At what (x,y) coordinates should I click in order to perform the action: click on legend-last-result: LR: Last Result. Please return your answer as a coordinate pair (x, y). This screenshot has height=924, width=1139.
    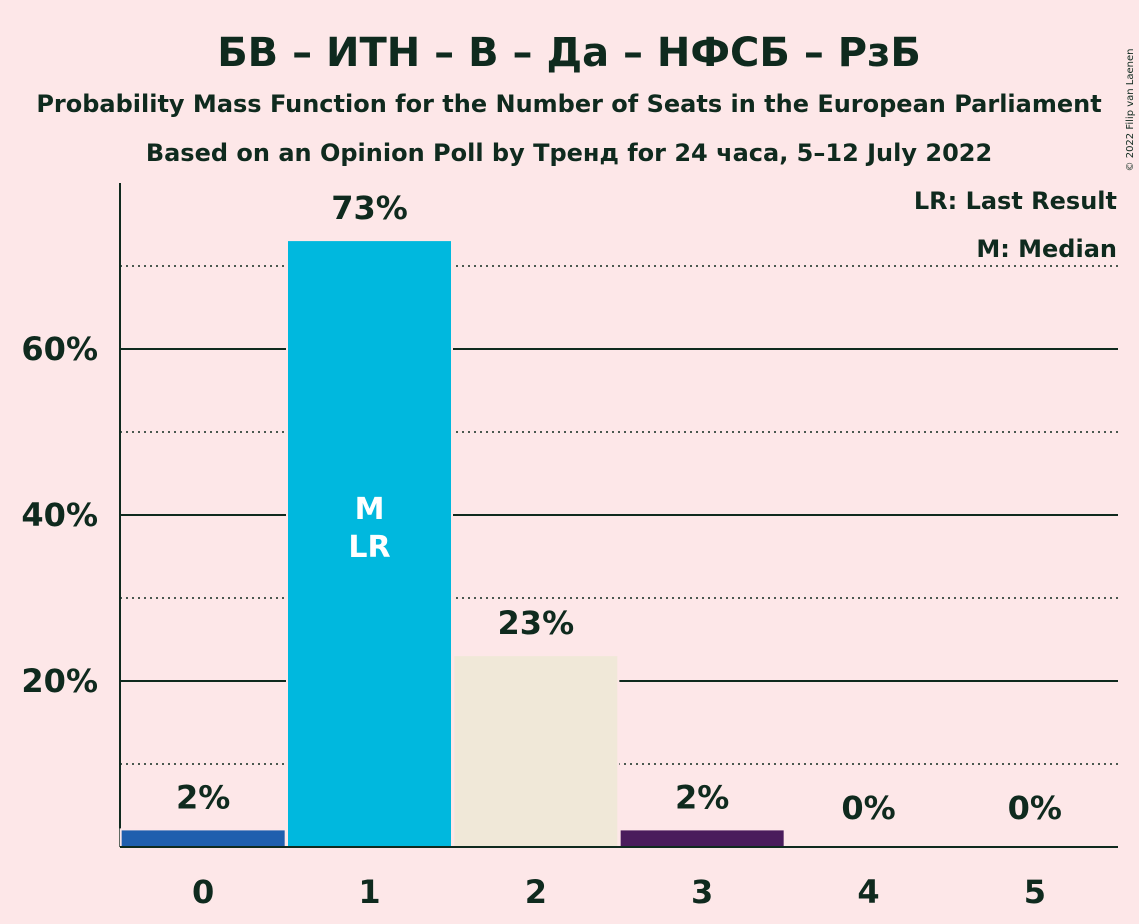
    Looking at the image, I should click on (1015, 201).